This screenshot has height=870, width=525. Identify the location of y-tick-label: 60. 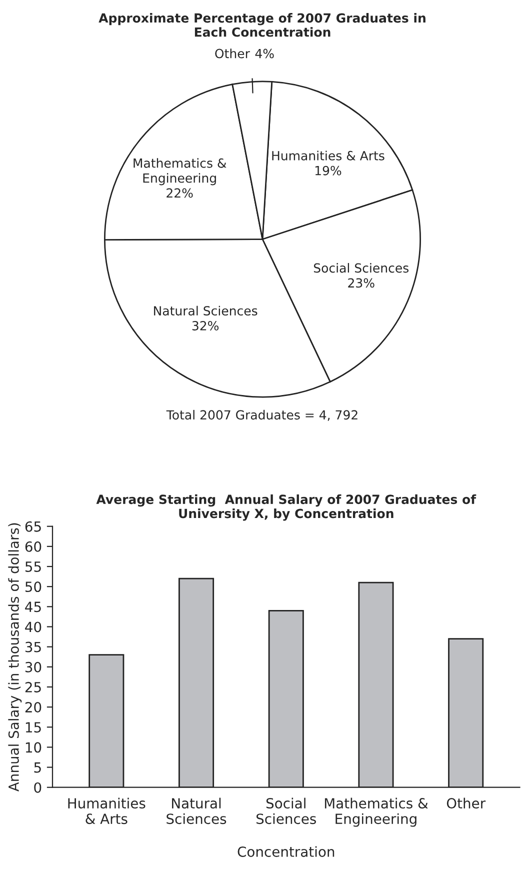
(33, 546).